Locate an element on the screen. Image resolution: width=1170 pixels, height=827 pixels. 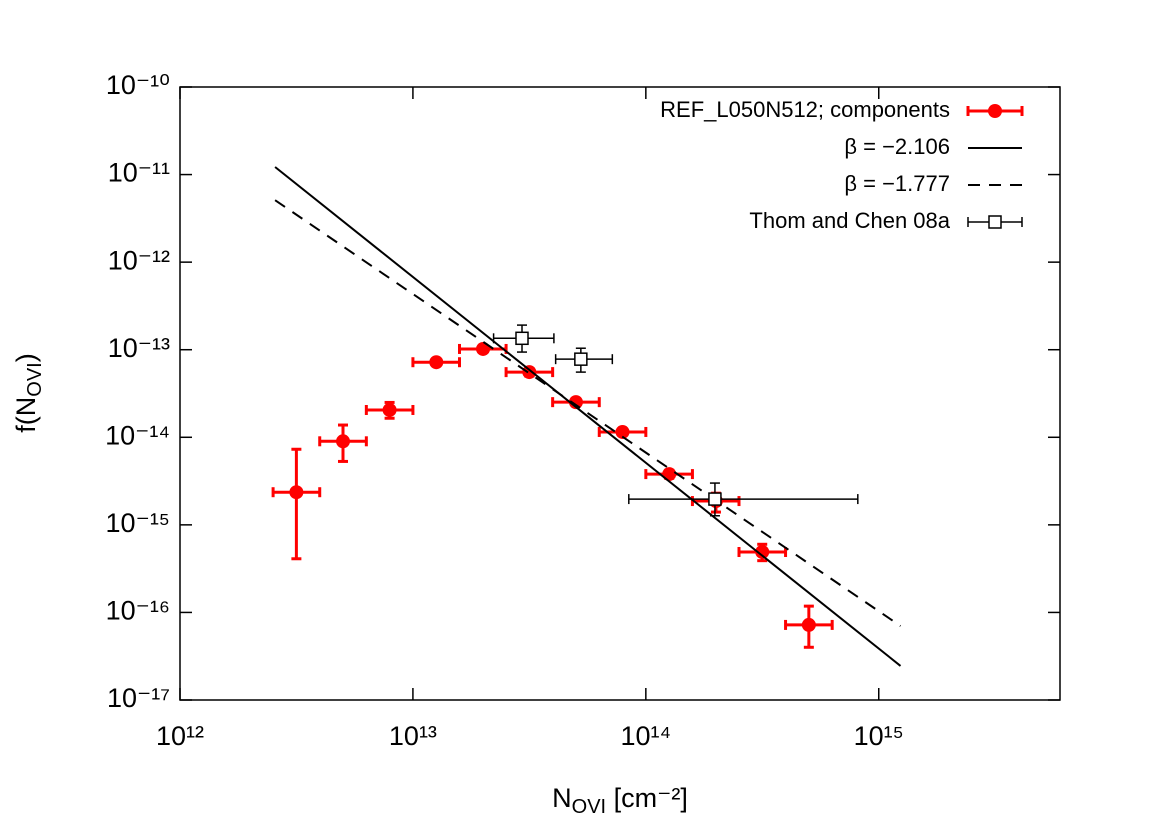
legend-label: β = −2.106 is located at coordinates (897, 146).